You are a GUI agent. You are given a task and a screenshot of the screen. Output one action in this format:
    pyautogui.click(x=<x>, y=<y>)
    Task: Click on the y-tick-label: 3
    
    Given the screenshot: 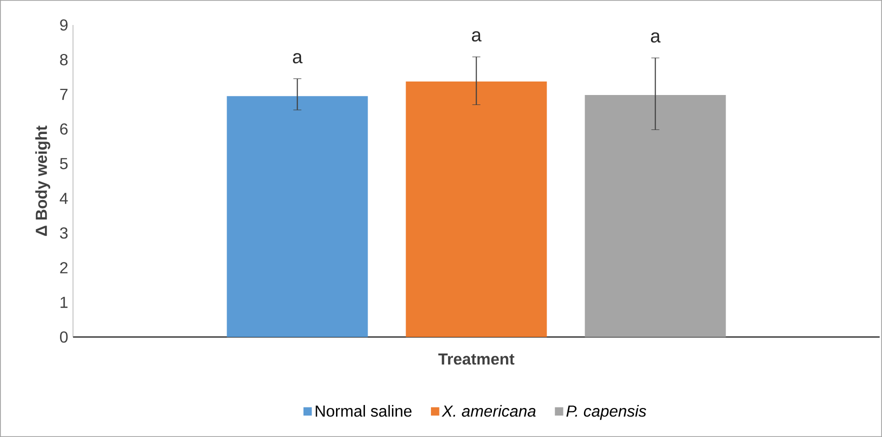 What is the action you would take?
    pyautogui.click(x=64, y=233)
    